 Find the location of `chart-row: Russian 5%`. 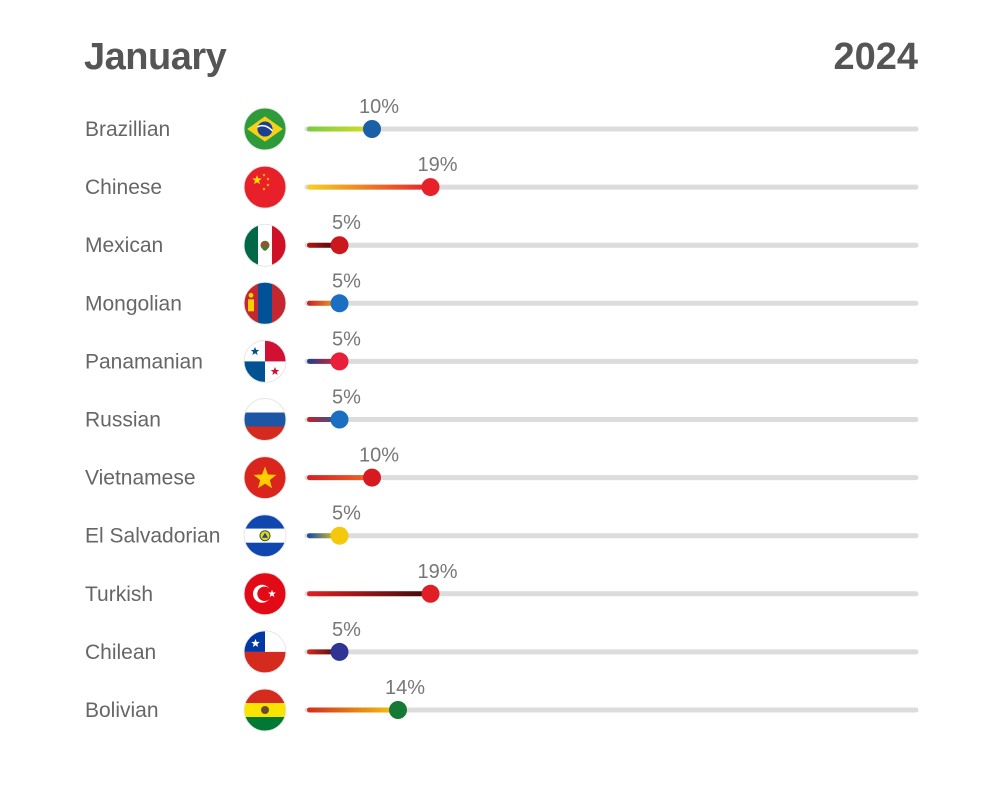

chart-row: Russian 5% is located at coordinates (502, 414).